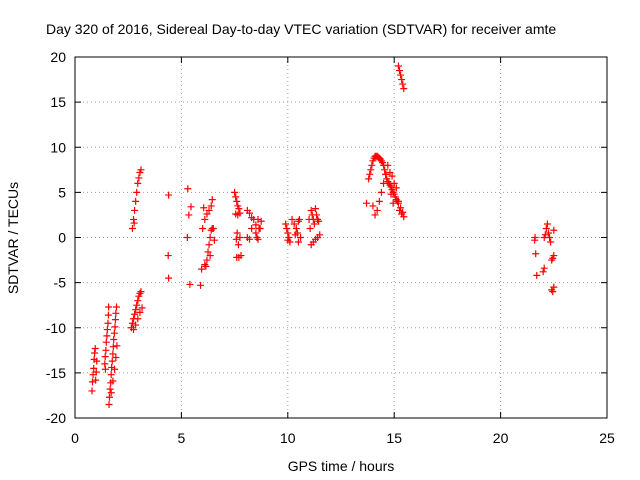  I want to click on x-axis-label: GPS time / hours, so click(341, 466).